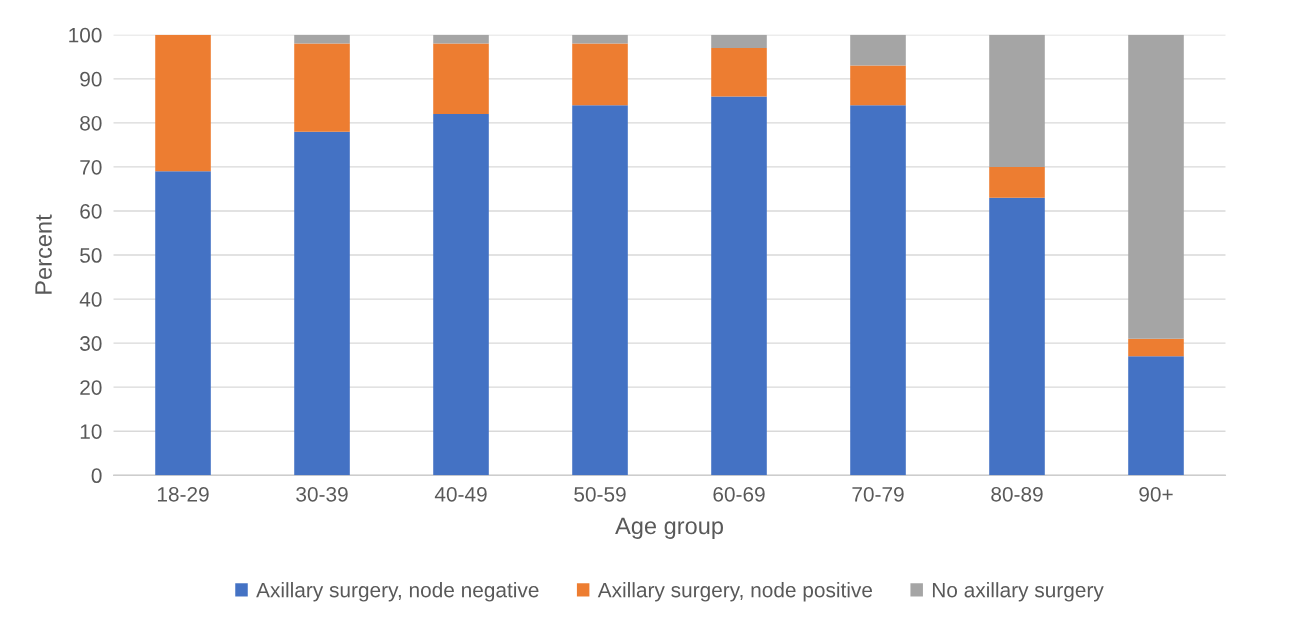 This screenshot has height=644, width=1290. I want to click on y-axis-title: Percent, so click(43, 254).